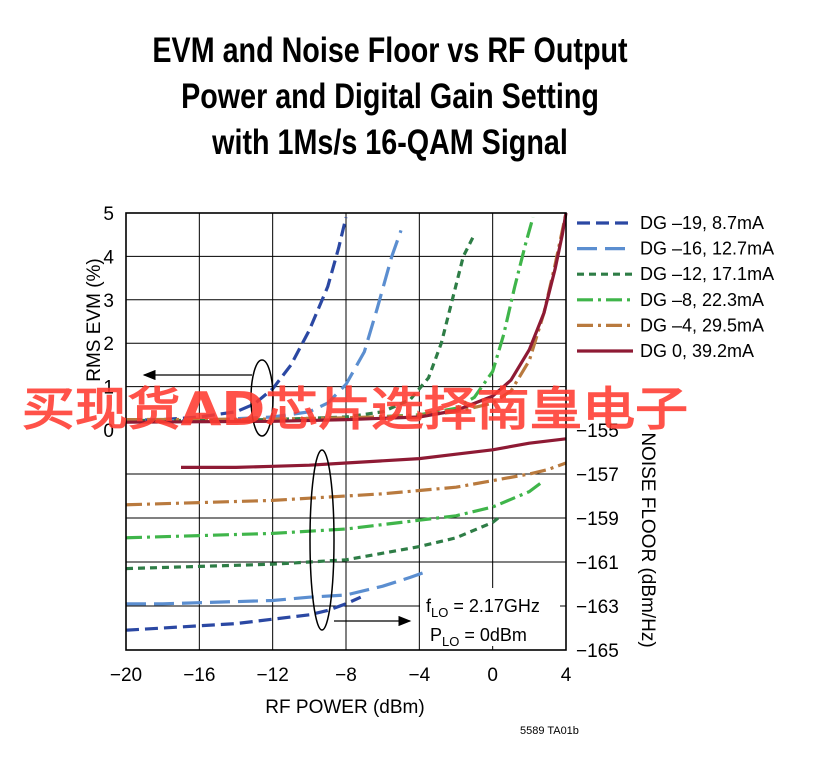  What do you see at coordinates (108, 301) in the screenshot?
I see `evm-tick-label: 3` at bounding box center [108, 301].